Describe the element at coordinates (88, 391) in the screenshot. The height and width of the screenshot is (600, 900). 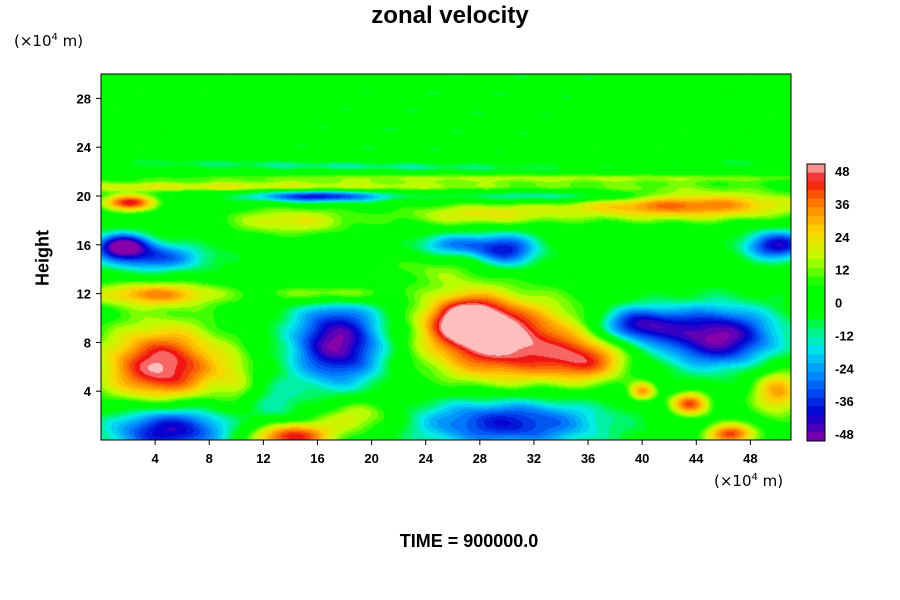
I see `y-tick-label: 4` at that location.